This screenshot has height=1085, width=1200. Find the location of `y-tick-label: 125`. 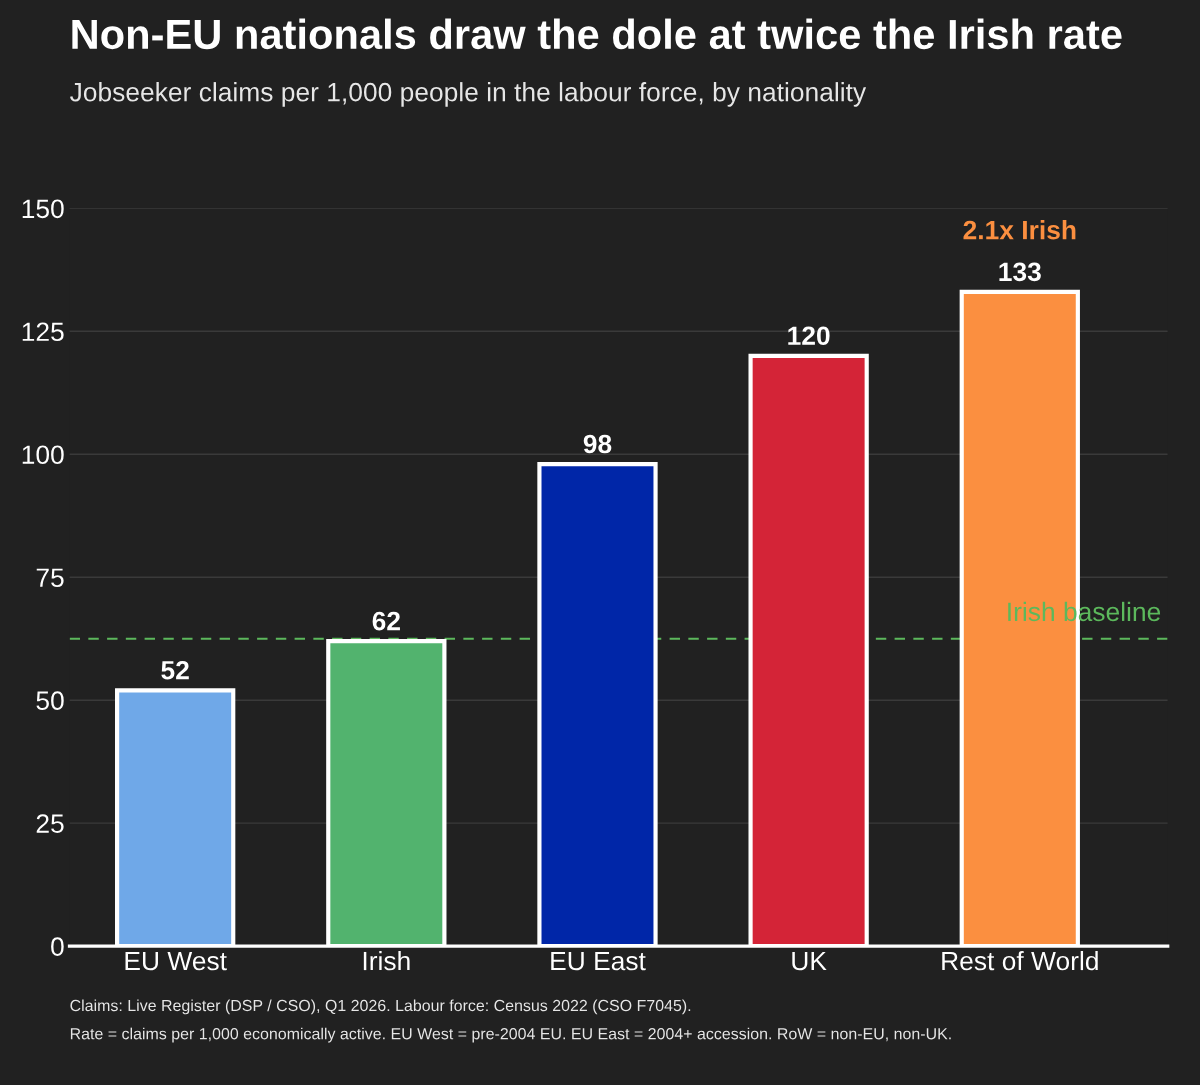

y-tick-label: 125 is located at coordinates (43, 332).